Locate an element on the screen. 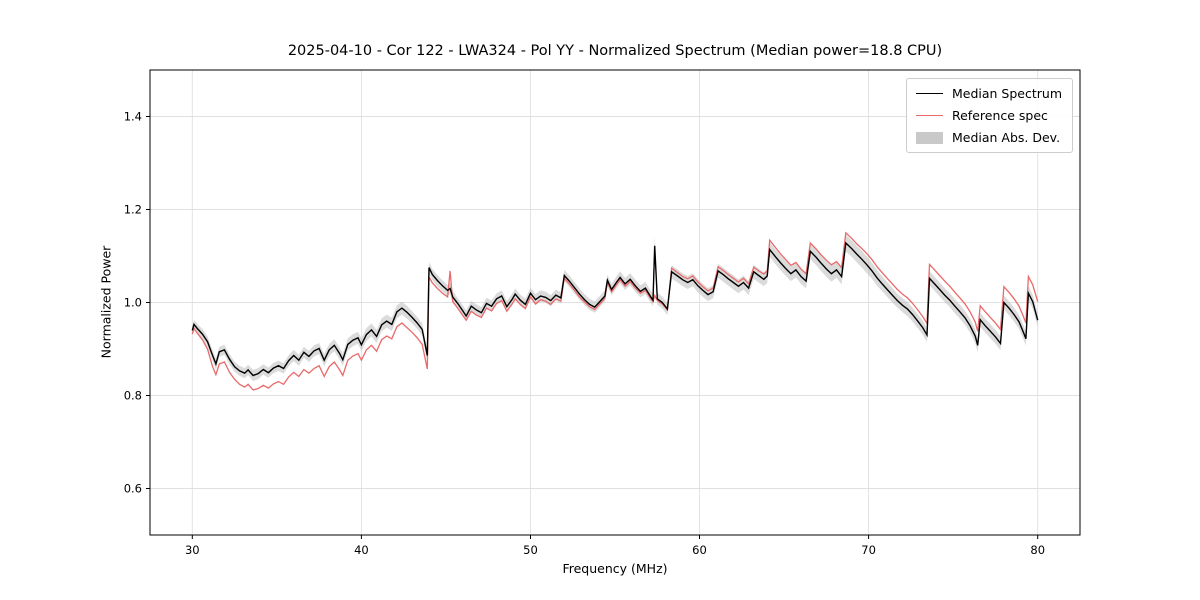 The height and width of the screenshot is (600, 1200). legend-item-mad: Median Abs. Dev. is located at coordinates (988, 137).